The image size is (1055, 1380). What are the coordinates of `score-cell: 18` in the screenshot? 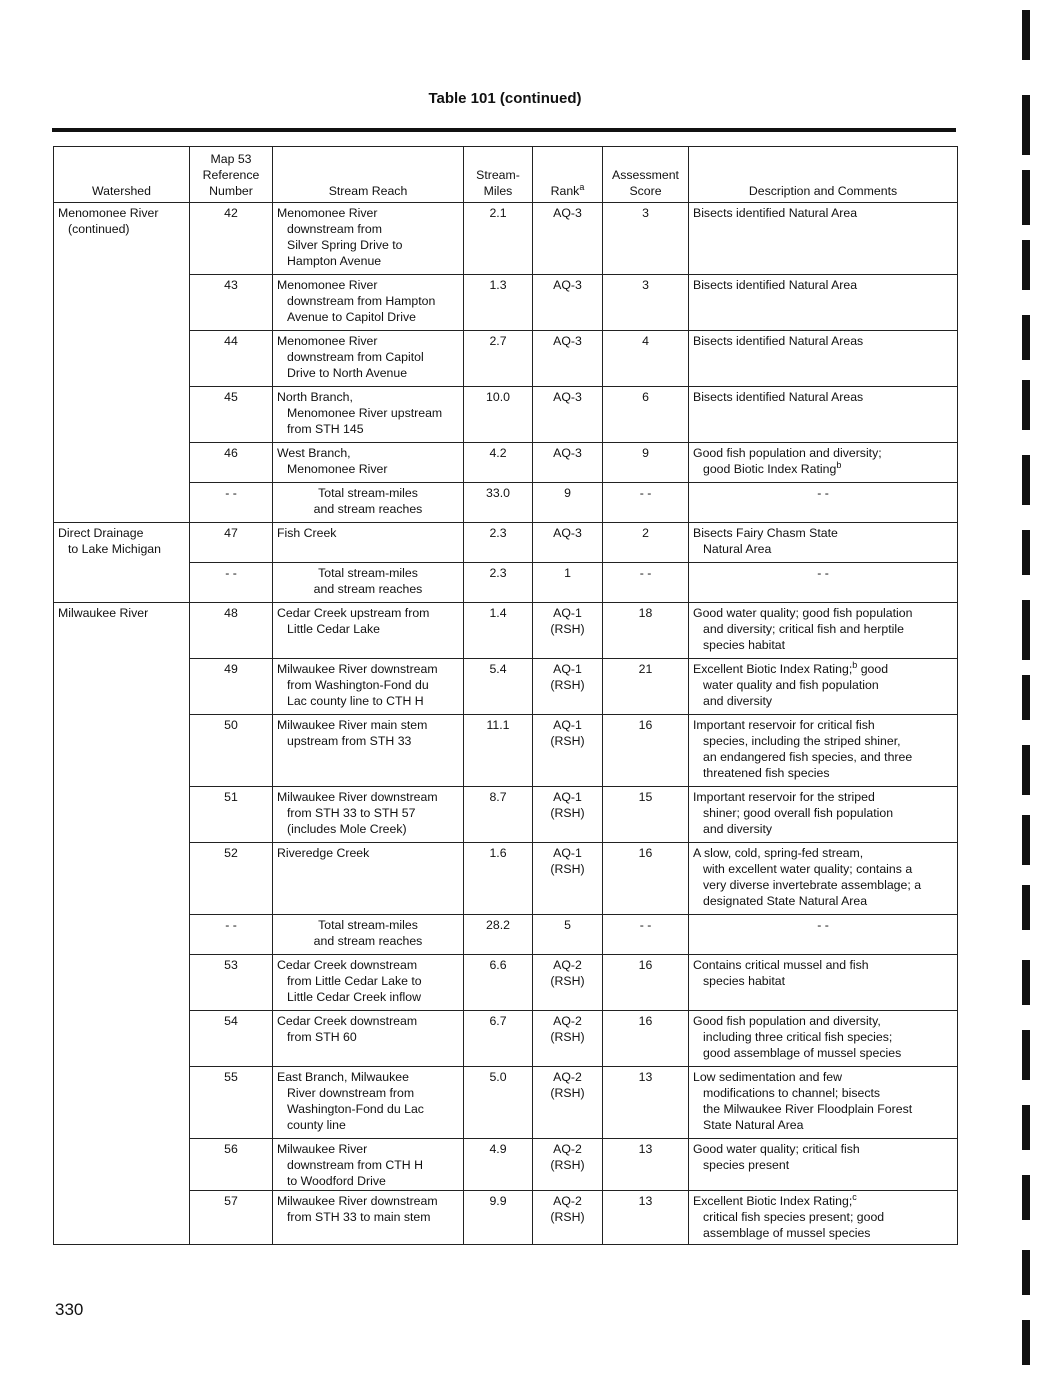 It's located at (645, 630).